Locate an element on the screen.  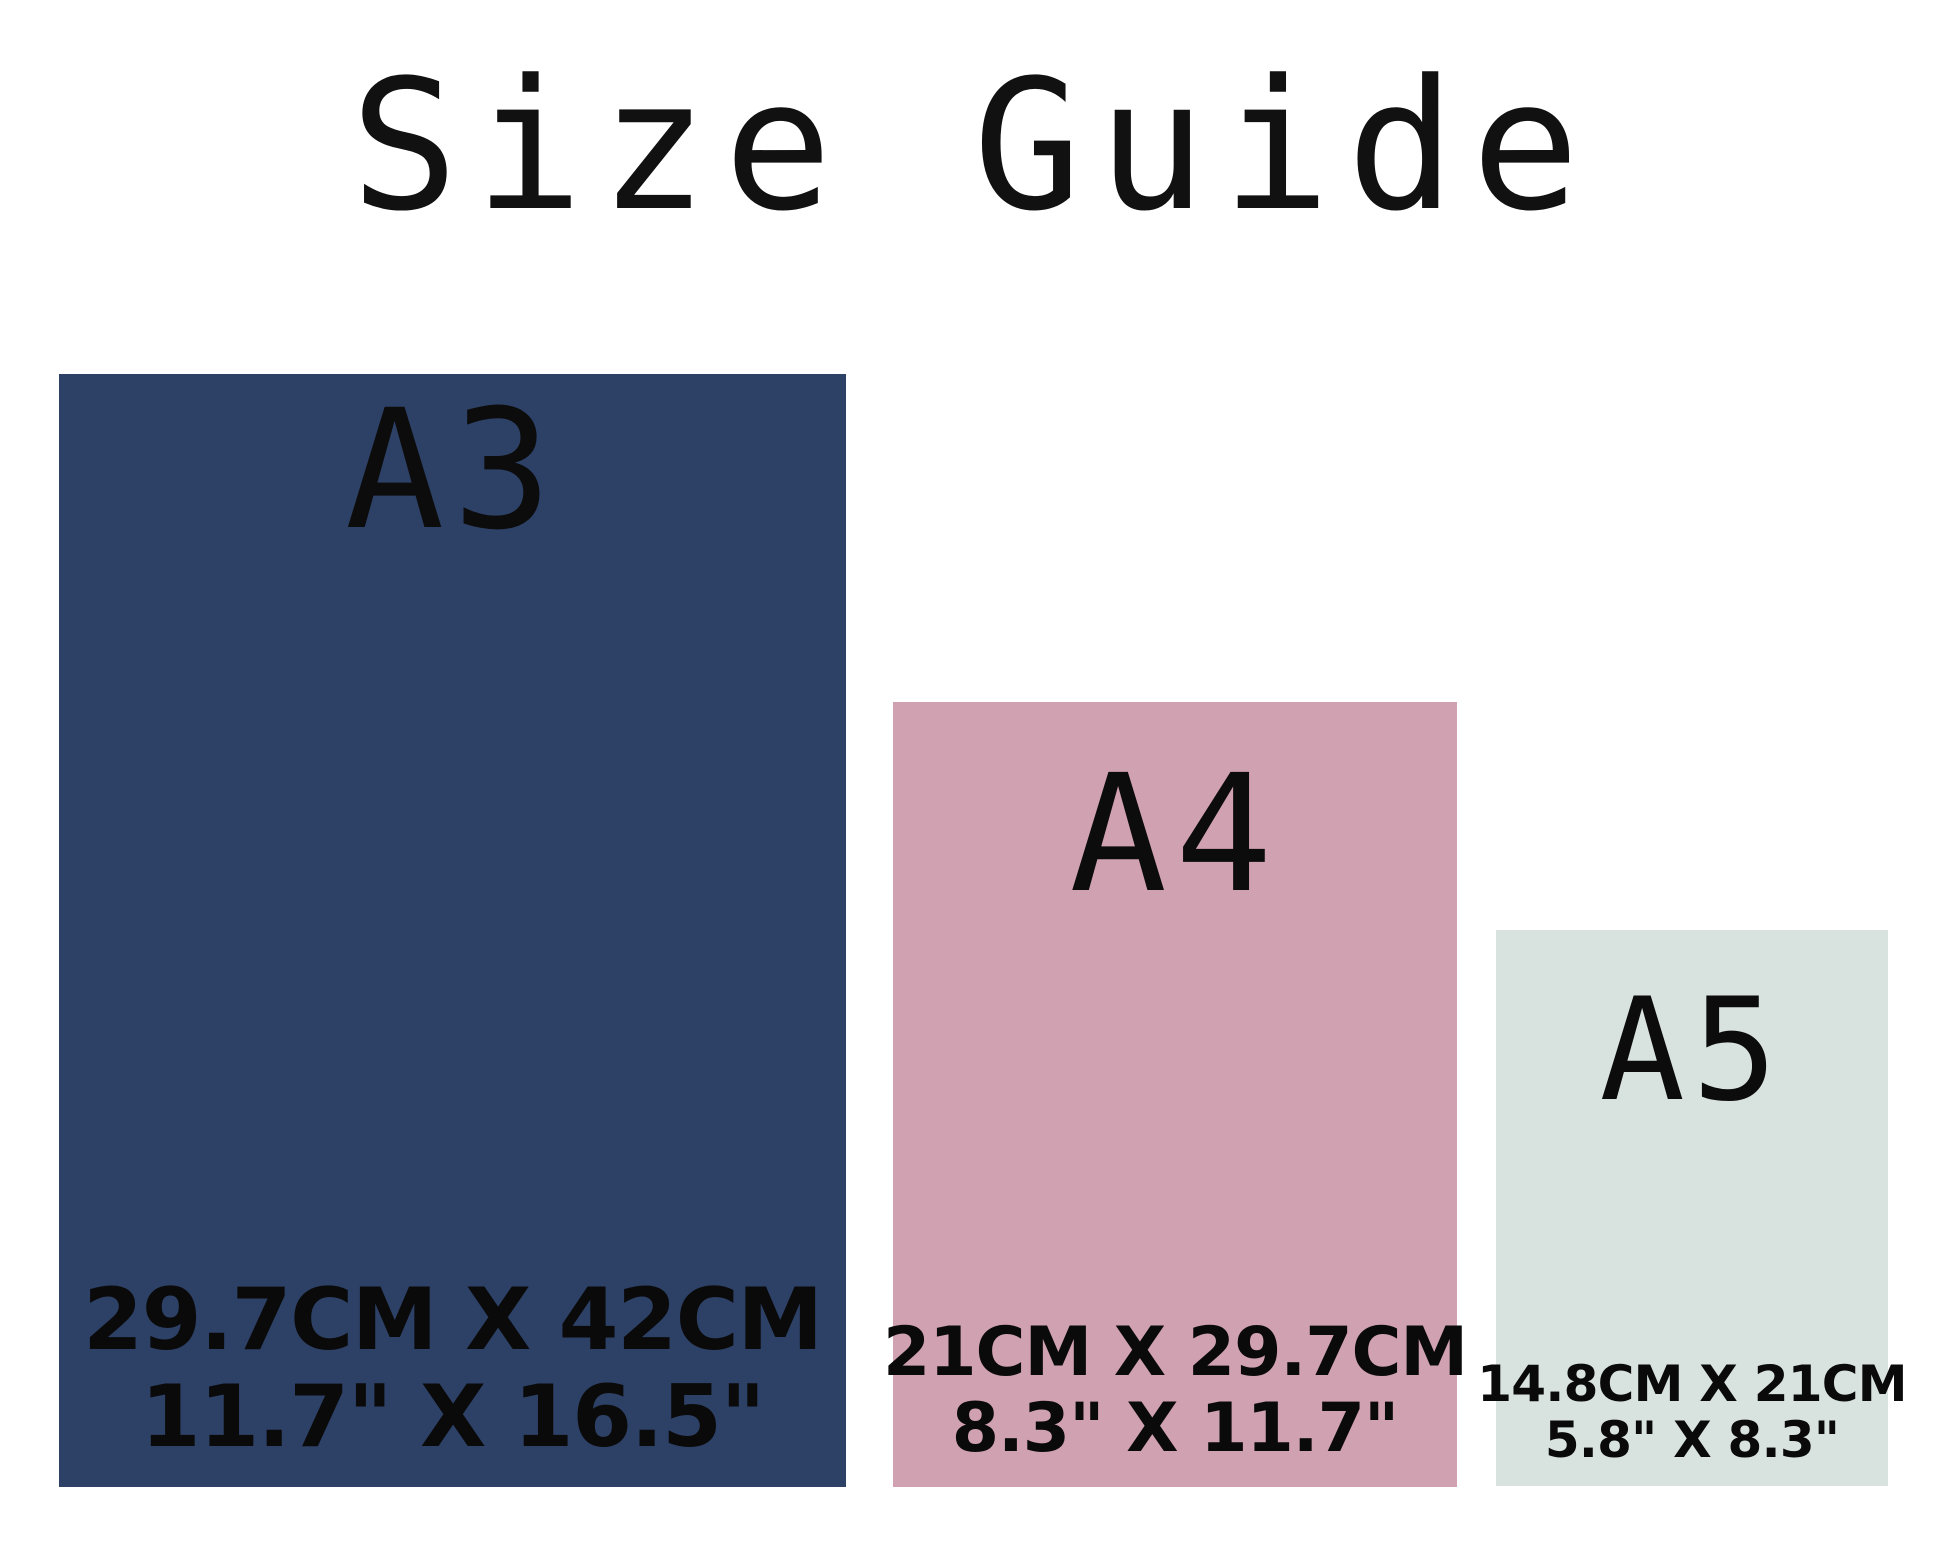
paper-size-a3-label: A3 is located at coordinates (452, 470).